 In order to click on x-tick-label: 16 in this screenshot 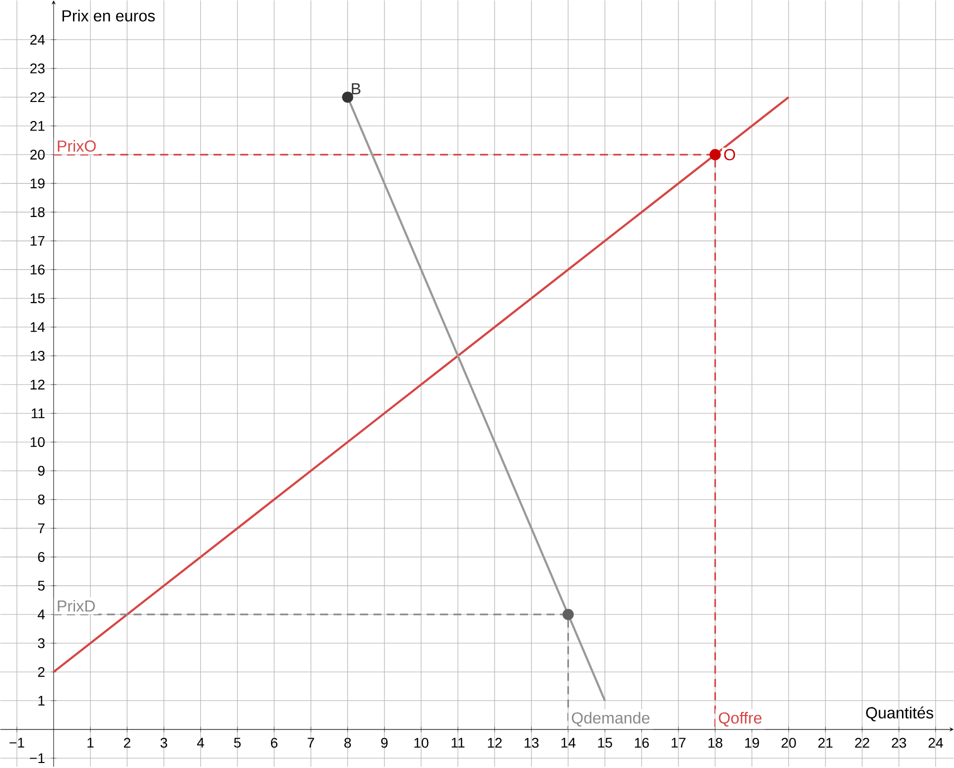, I will do `click(641, 743)`.